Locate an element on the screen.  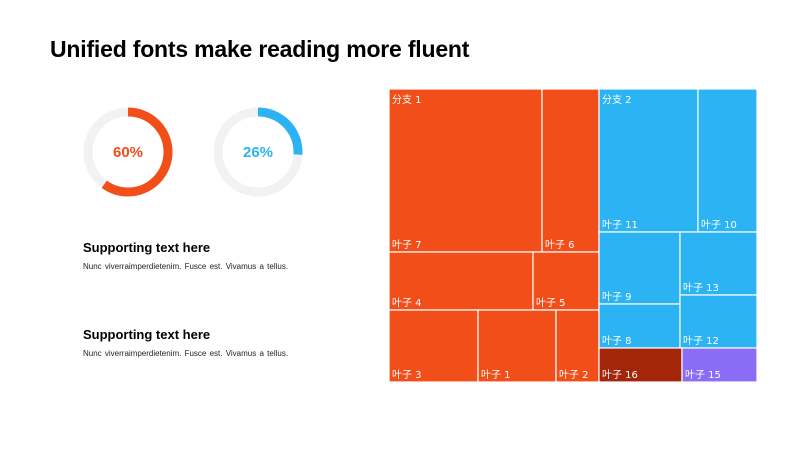
treemap-cell-叶子7 is located at coordinates (465, 170).